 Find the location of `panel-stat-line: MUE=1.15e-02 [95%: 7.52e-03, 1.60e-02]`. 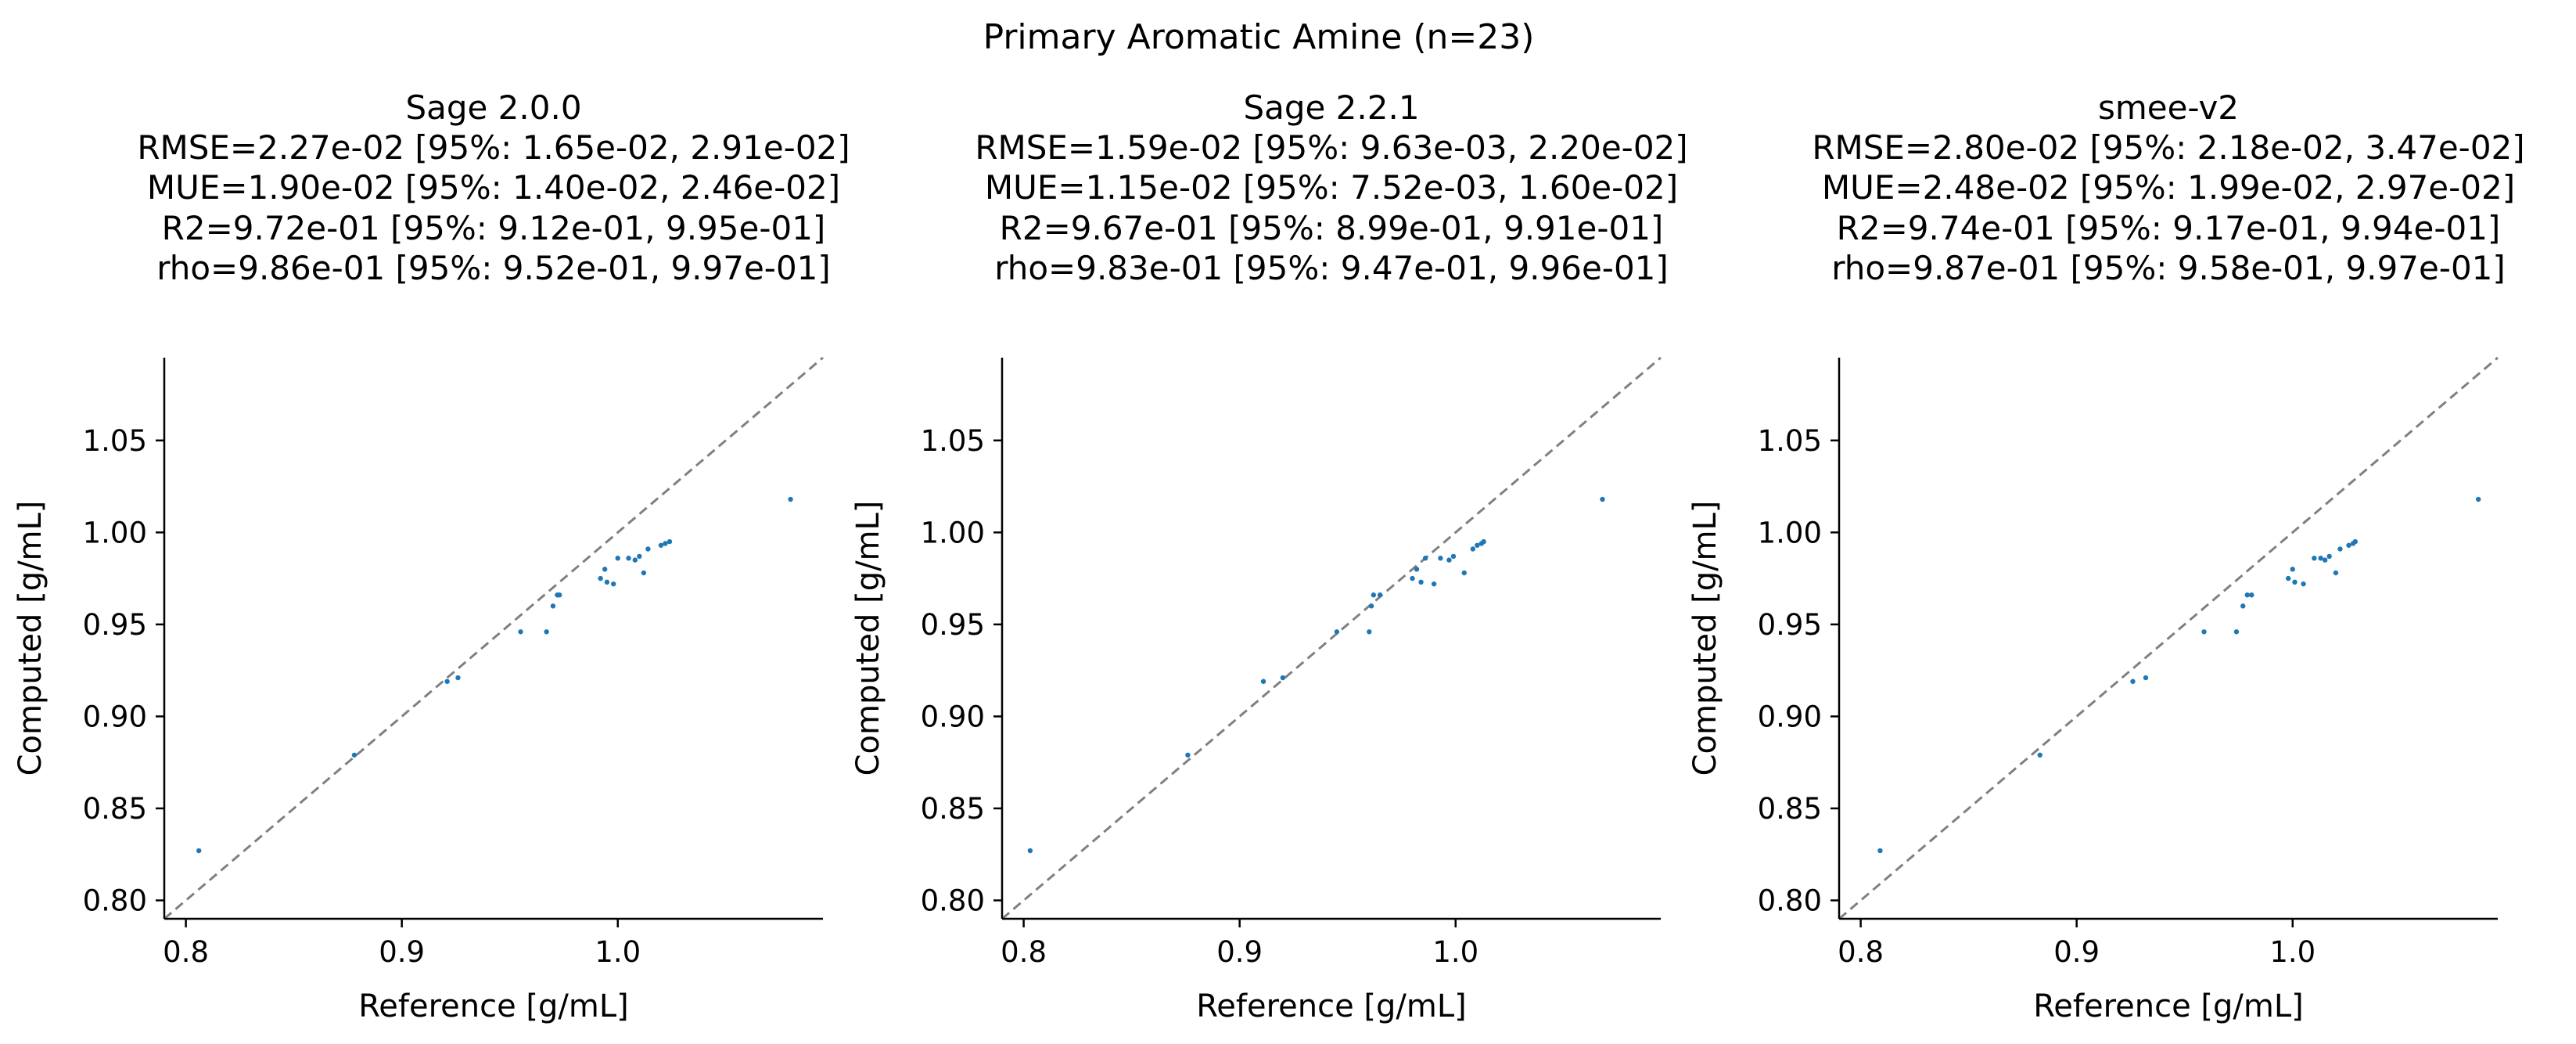

panel-stat-line: MUE=1.15e-02 [95%: 7.52e-03, 1.60e-02] is located at coordinates (1332, 187).